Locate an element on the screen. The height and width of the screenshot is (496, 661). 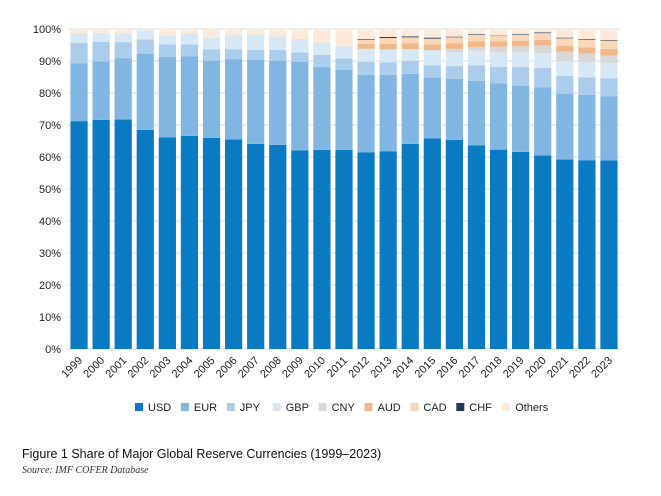
bar-segment-cad-2019 is located at coordinates (521, 37).